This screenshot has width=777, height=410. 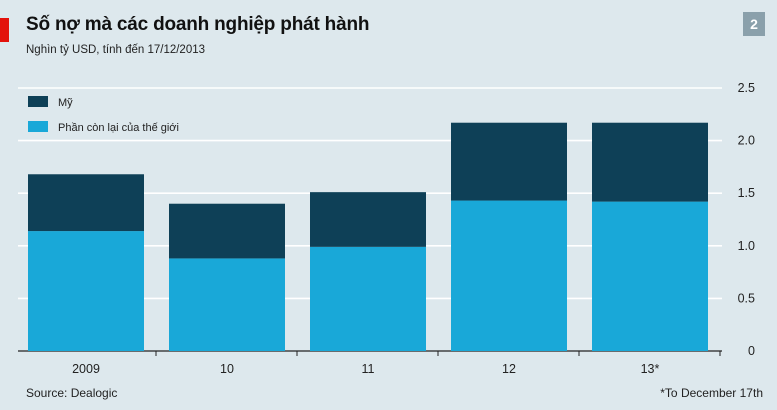 I want to click on footnote: *To December 17th, so click(x=711, y=393).